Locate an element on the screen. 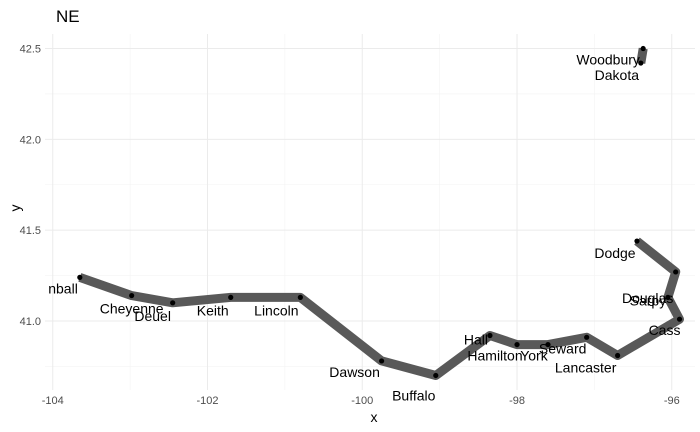  y-axis-title: y is located at coordinates (15, 208).